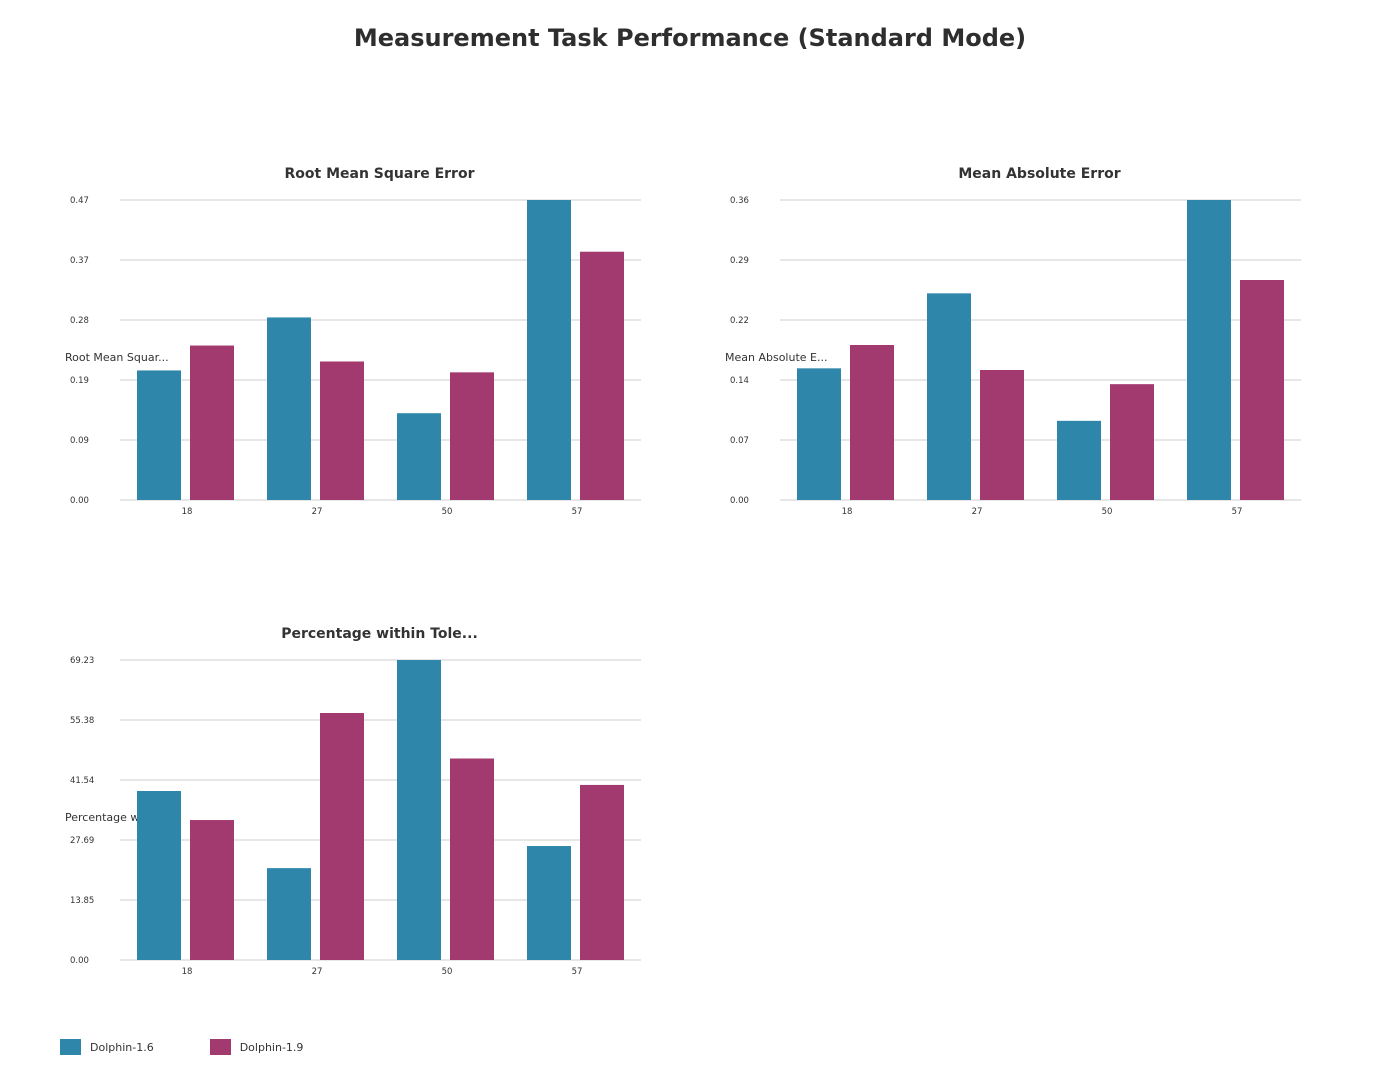  Describe the element at coordinates (79, 261) in the screenshot. I see `y-tick-label: 0.37` at that location.